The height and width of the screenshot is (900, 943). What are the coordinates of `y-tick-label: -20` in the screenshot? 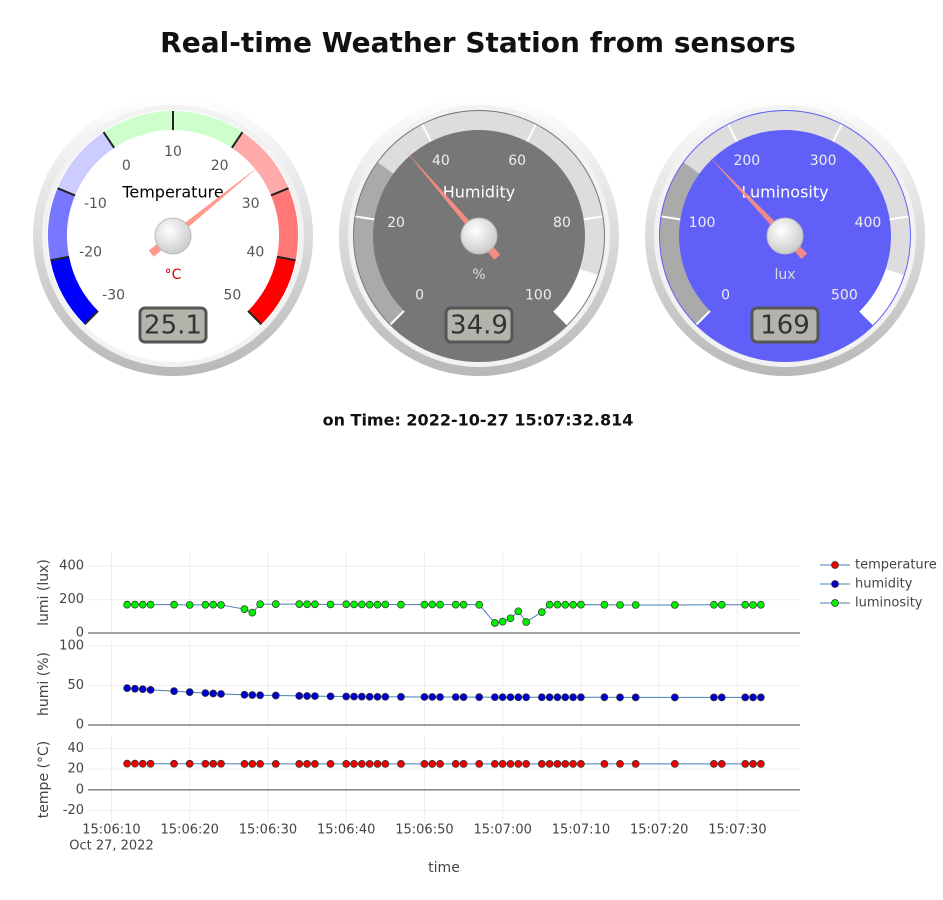 It's located at (73, 810).